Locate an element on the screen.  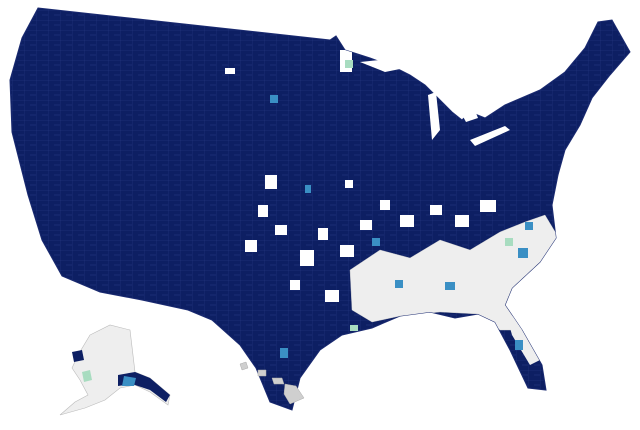
alaska is located at coordinates (115, 370).